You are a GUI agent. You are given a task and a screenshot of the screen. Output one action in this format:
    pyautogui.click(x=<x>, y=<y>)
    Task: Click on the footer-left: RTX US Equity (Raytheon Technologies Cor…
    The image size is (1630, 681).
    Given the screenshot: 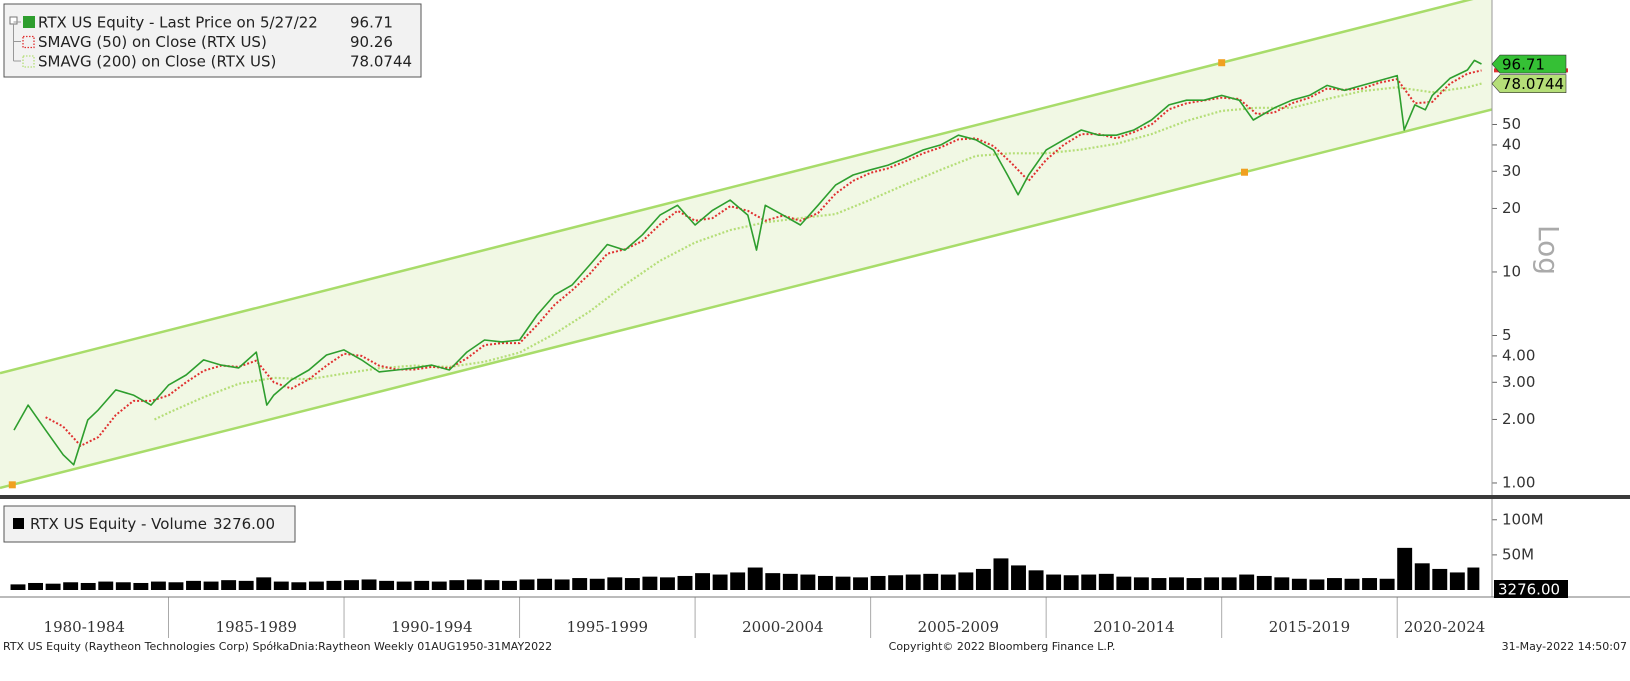 What is the action you would take?
    pyautogui.click(x=277, y=646)
    